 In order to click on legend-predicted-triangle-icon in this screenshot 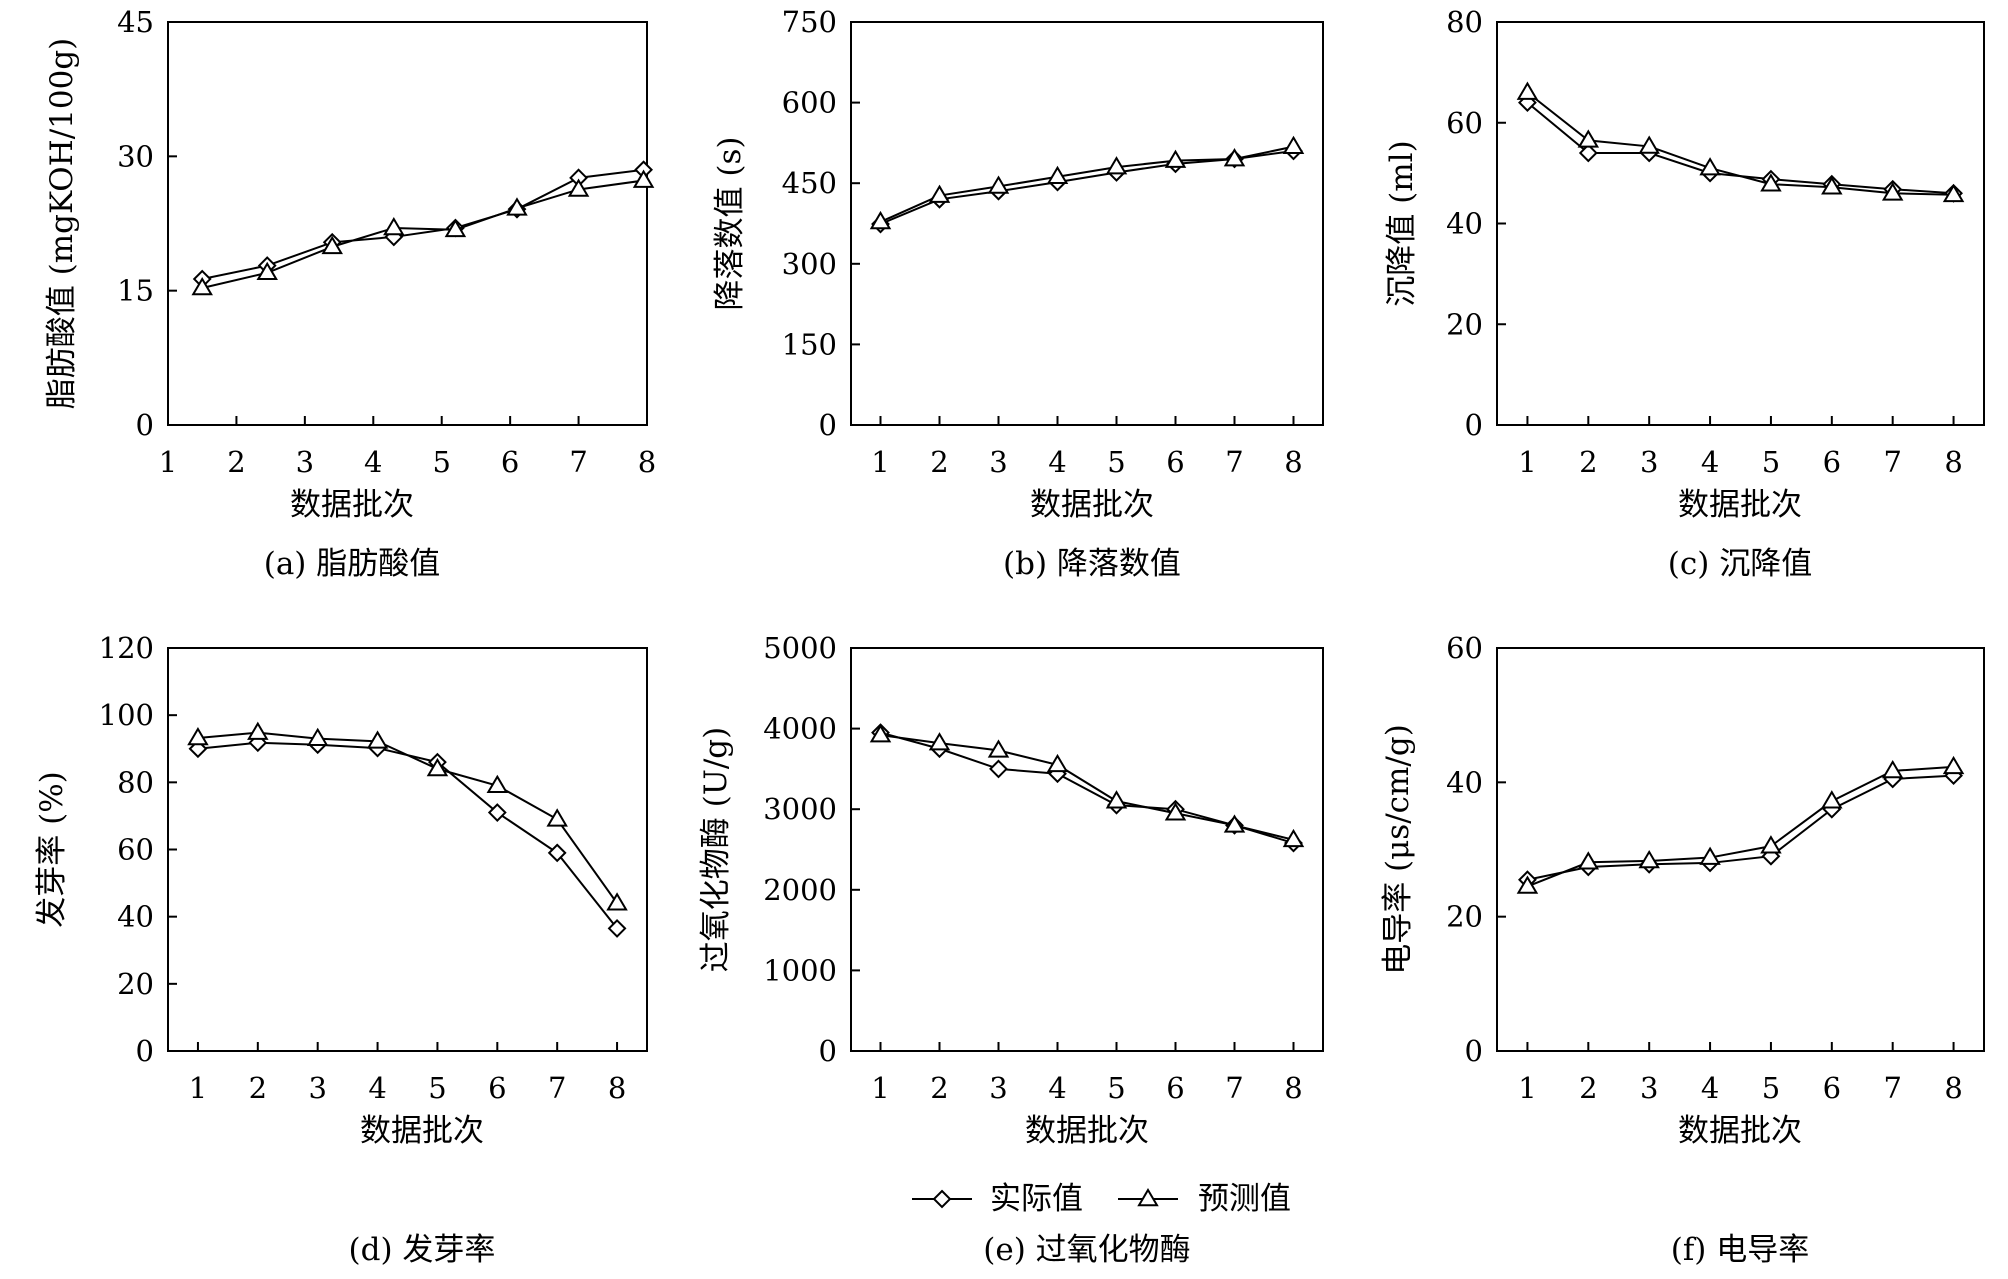, I will do `click(1148, 1197)`.